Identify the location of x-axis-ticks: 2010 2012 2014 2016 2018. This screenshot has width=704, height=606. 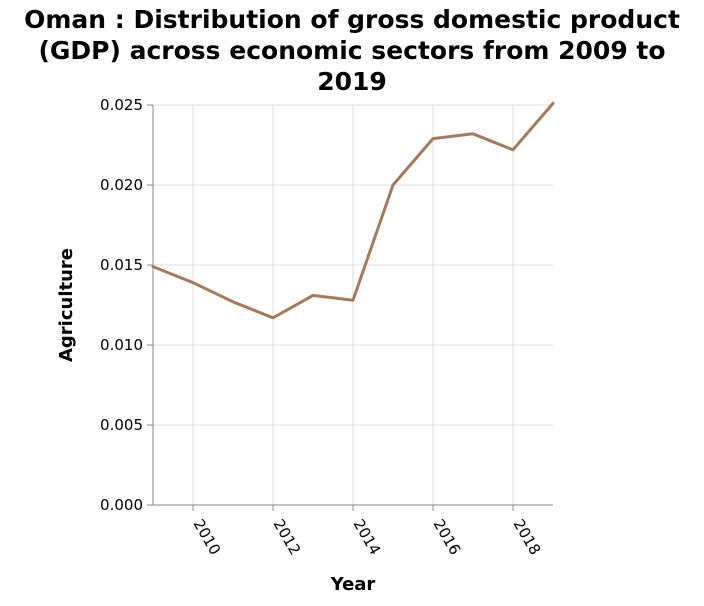
(367, 531).